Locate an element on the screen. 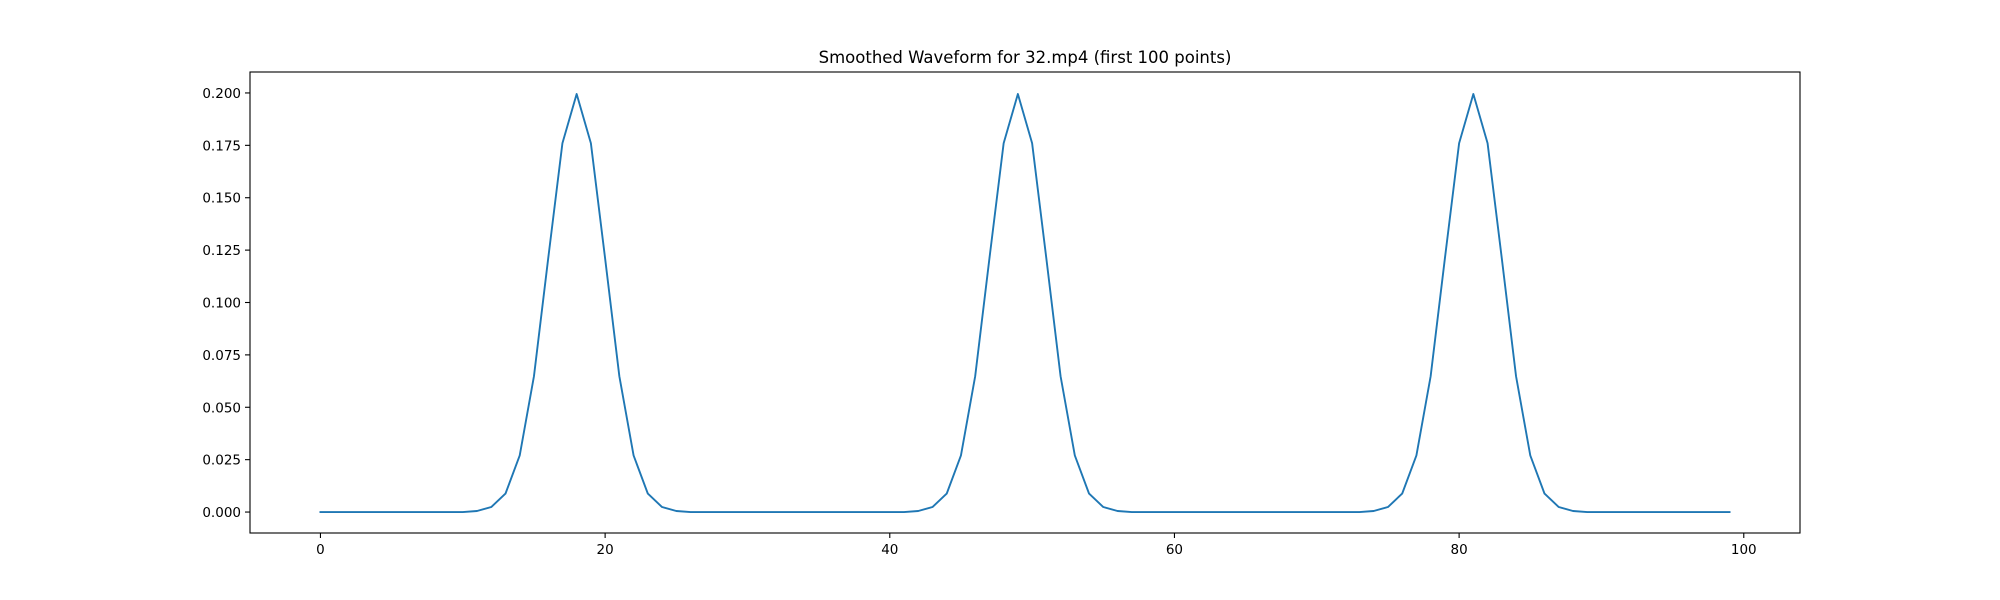 Image resolution: width=2000 pixels, height=600 pixels. y-tick-label: 0.050 is located at coordinates (221, 408).